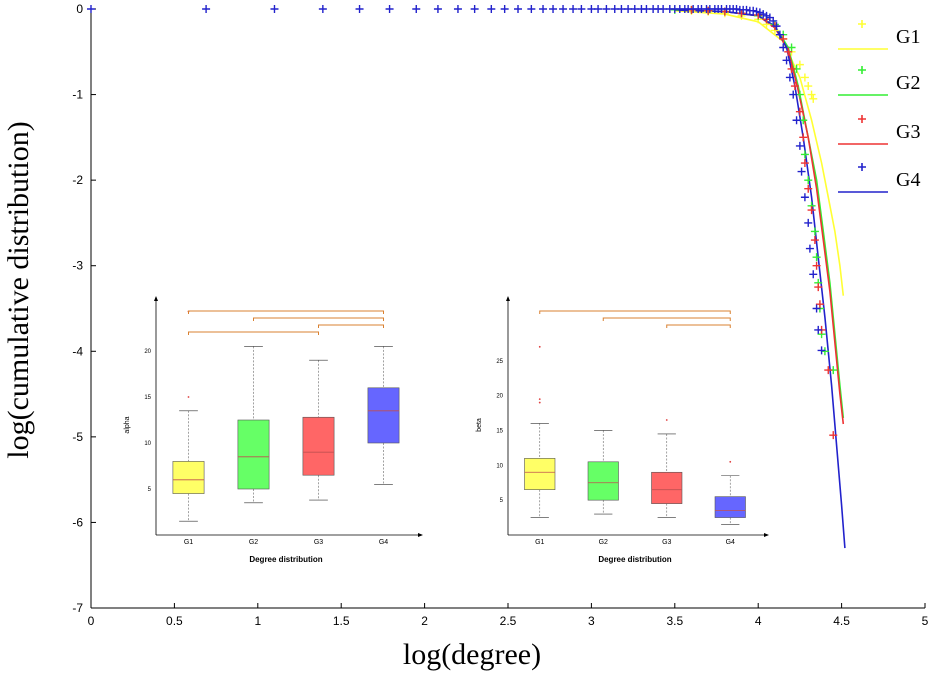 The image size is (937, 677). What do you see at coordinates (285, 559) in the screenshot?
I see `inset-x-label: Degree distribution` at bounding box center [285, 559].